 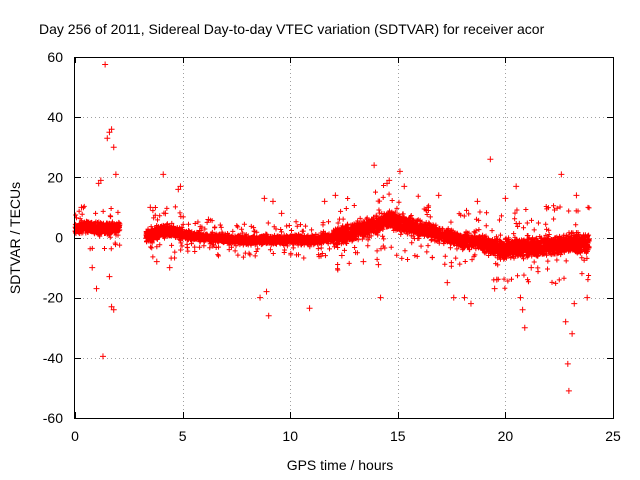 I want to click on y-tick-label: -20, so click(x=53, y=298).